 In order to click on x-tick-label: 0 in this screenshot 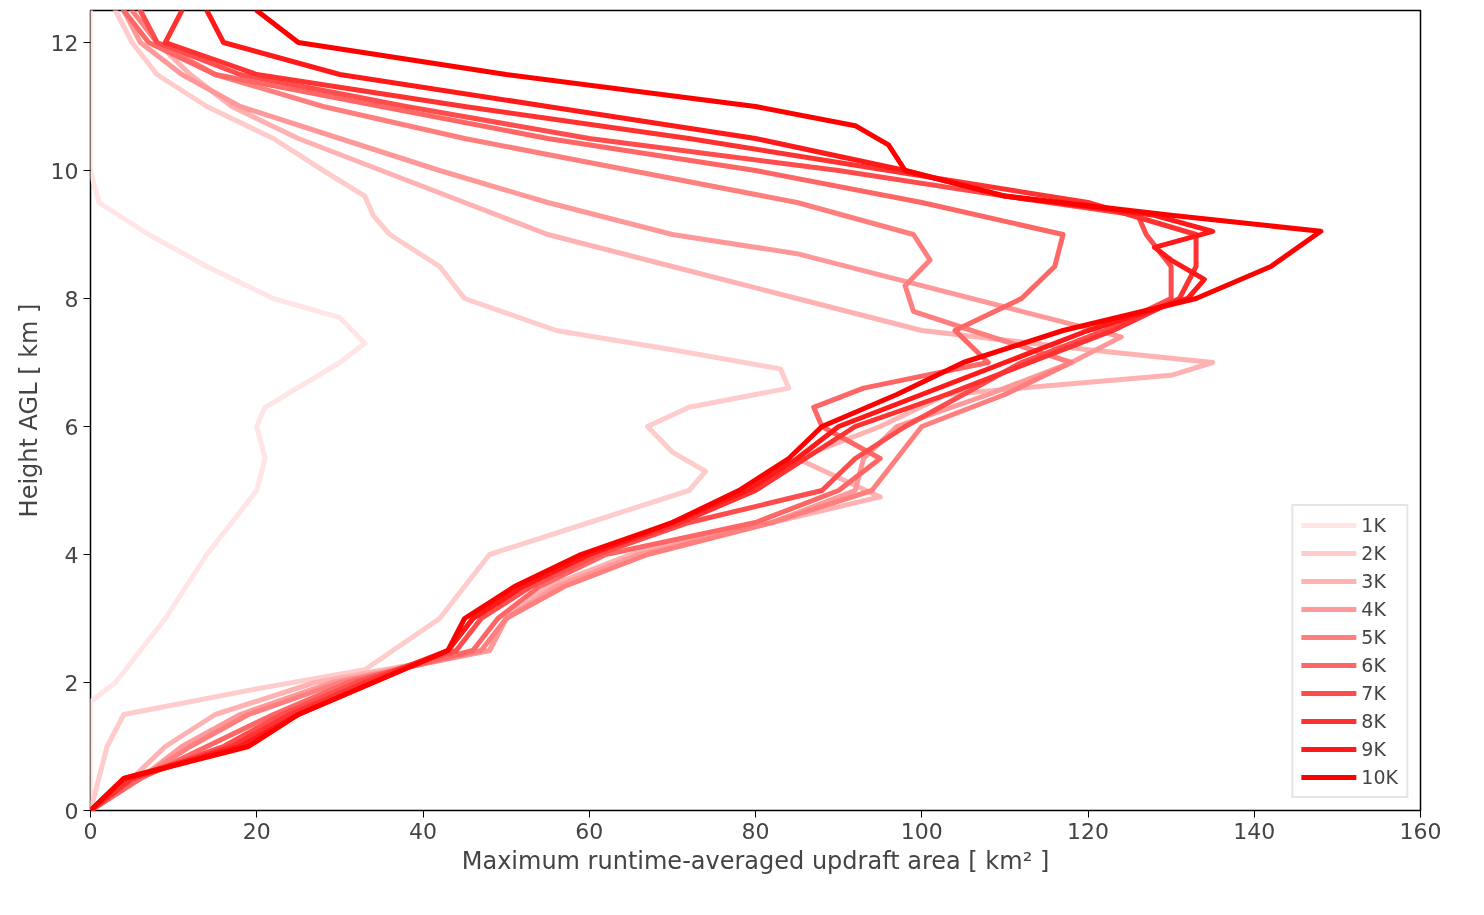, I will do `click(90, 831)`.